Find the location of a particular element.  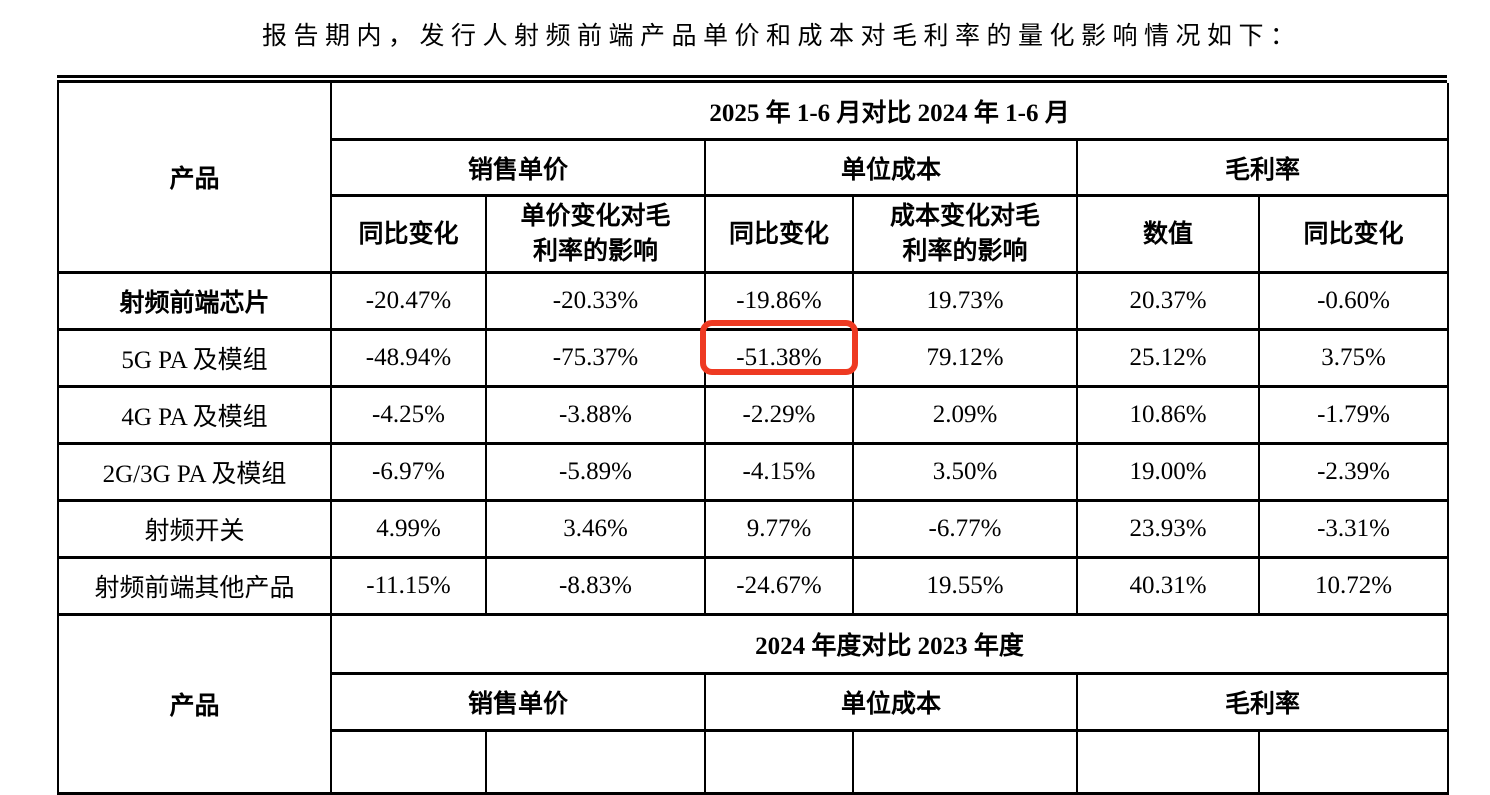

period-header-2024: 2024 年度对比 2023 年度 is located at coordinates (889, 644).